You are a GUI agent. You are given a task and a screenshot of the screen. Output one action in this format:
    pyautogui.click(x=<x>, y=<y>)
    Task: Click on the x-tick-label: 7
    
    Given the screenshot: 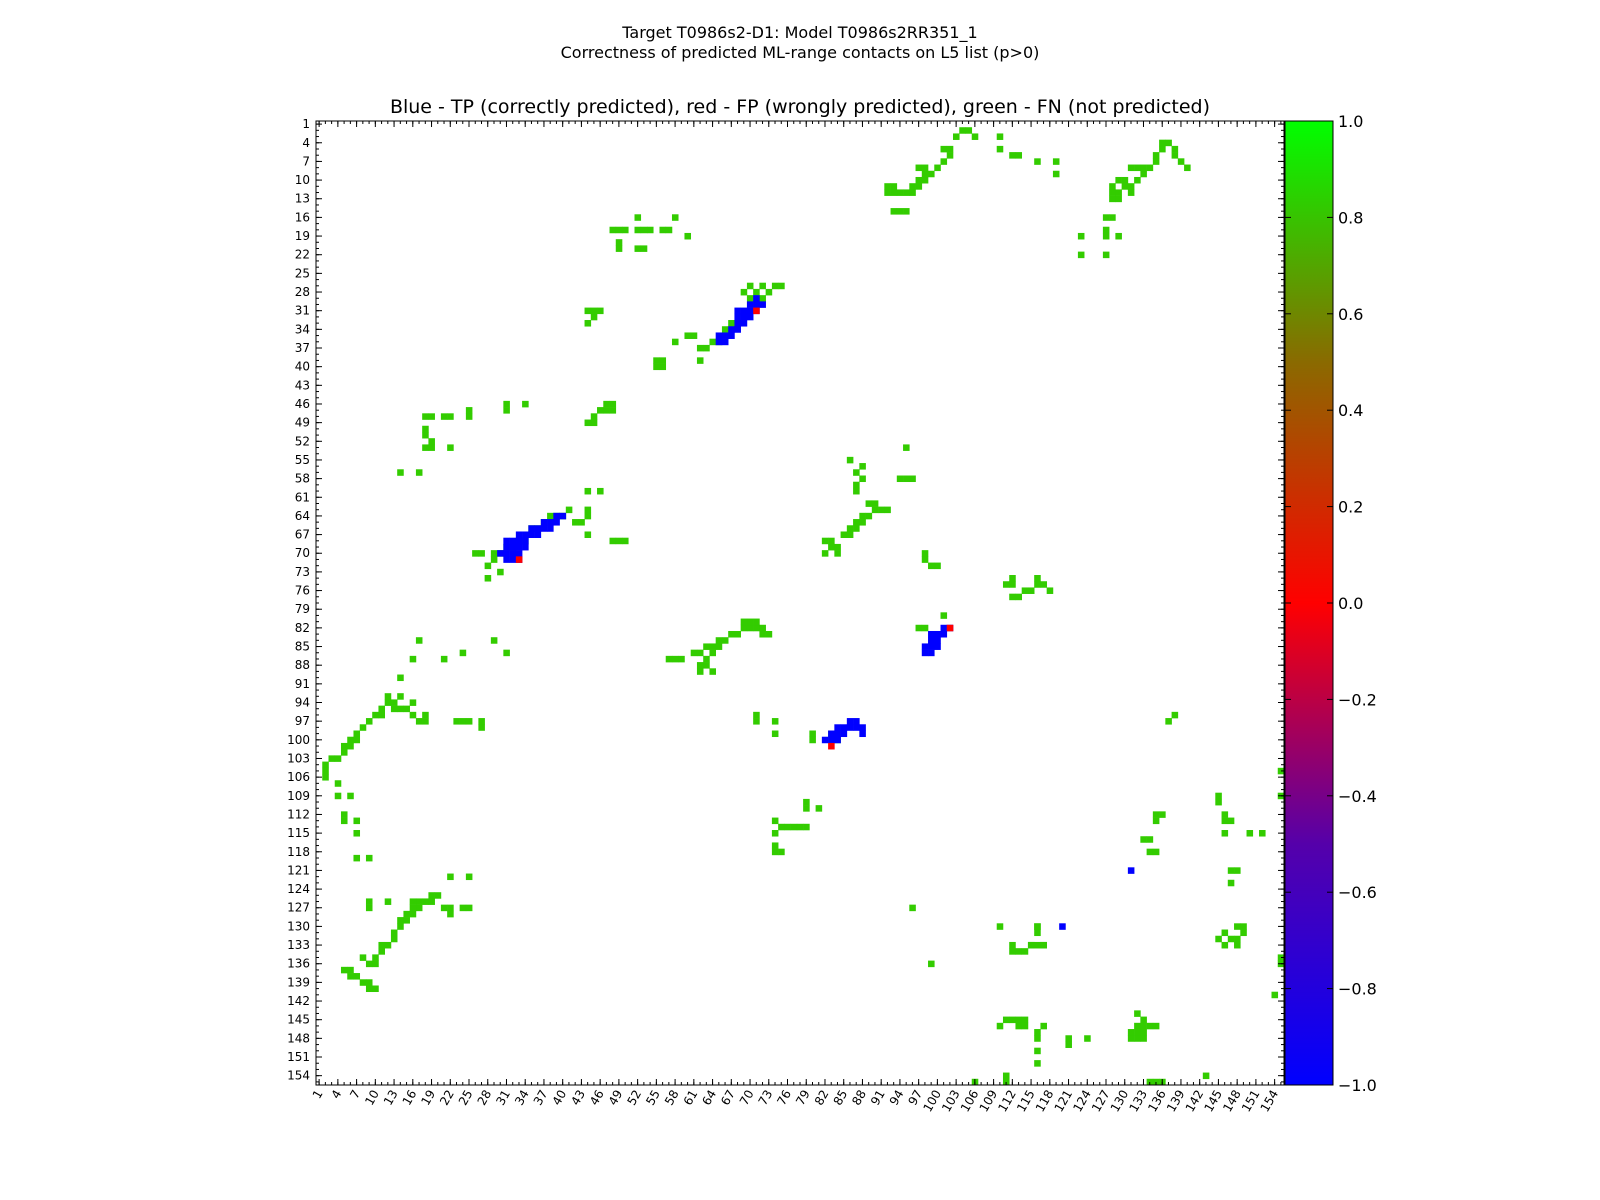 What is the action you would take?
    pyautogui.click(x=355, y=1095)
    